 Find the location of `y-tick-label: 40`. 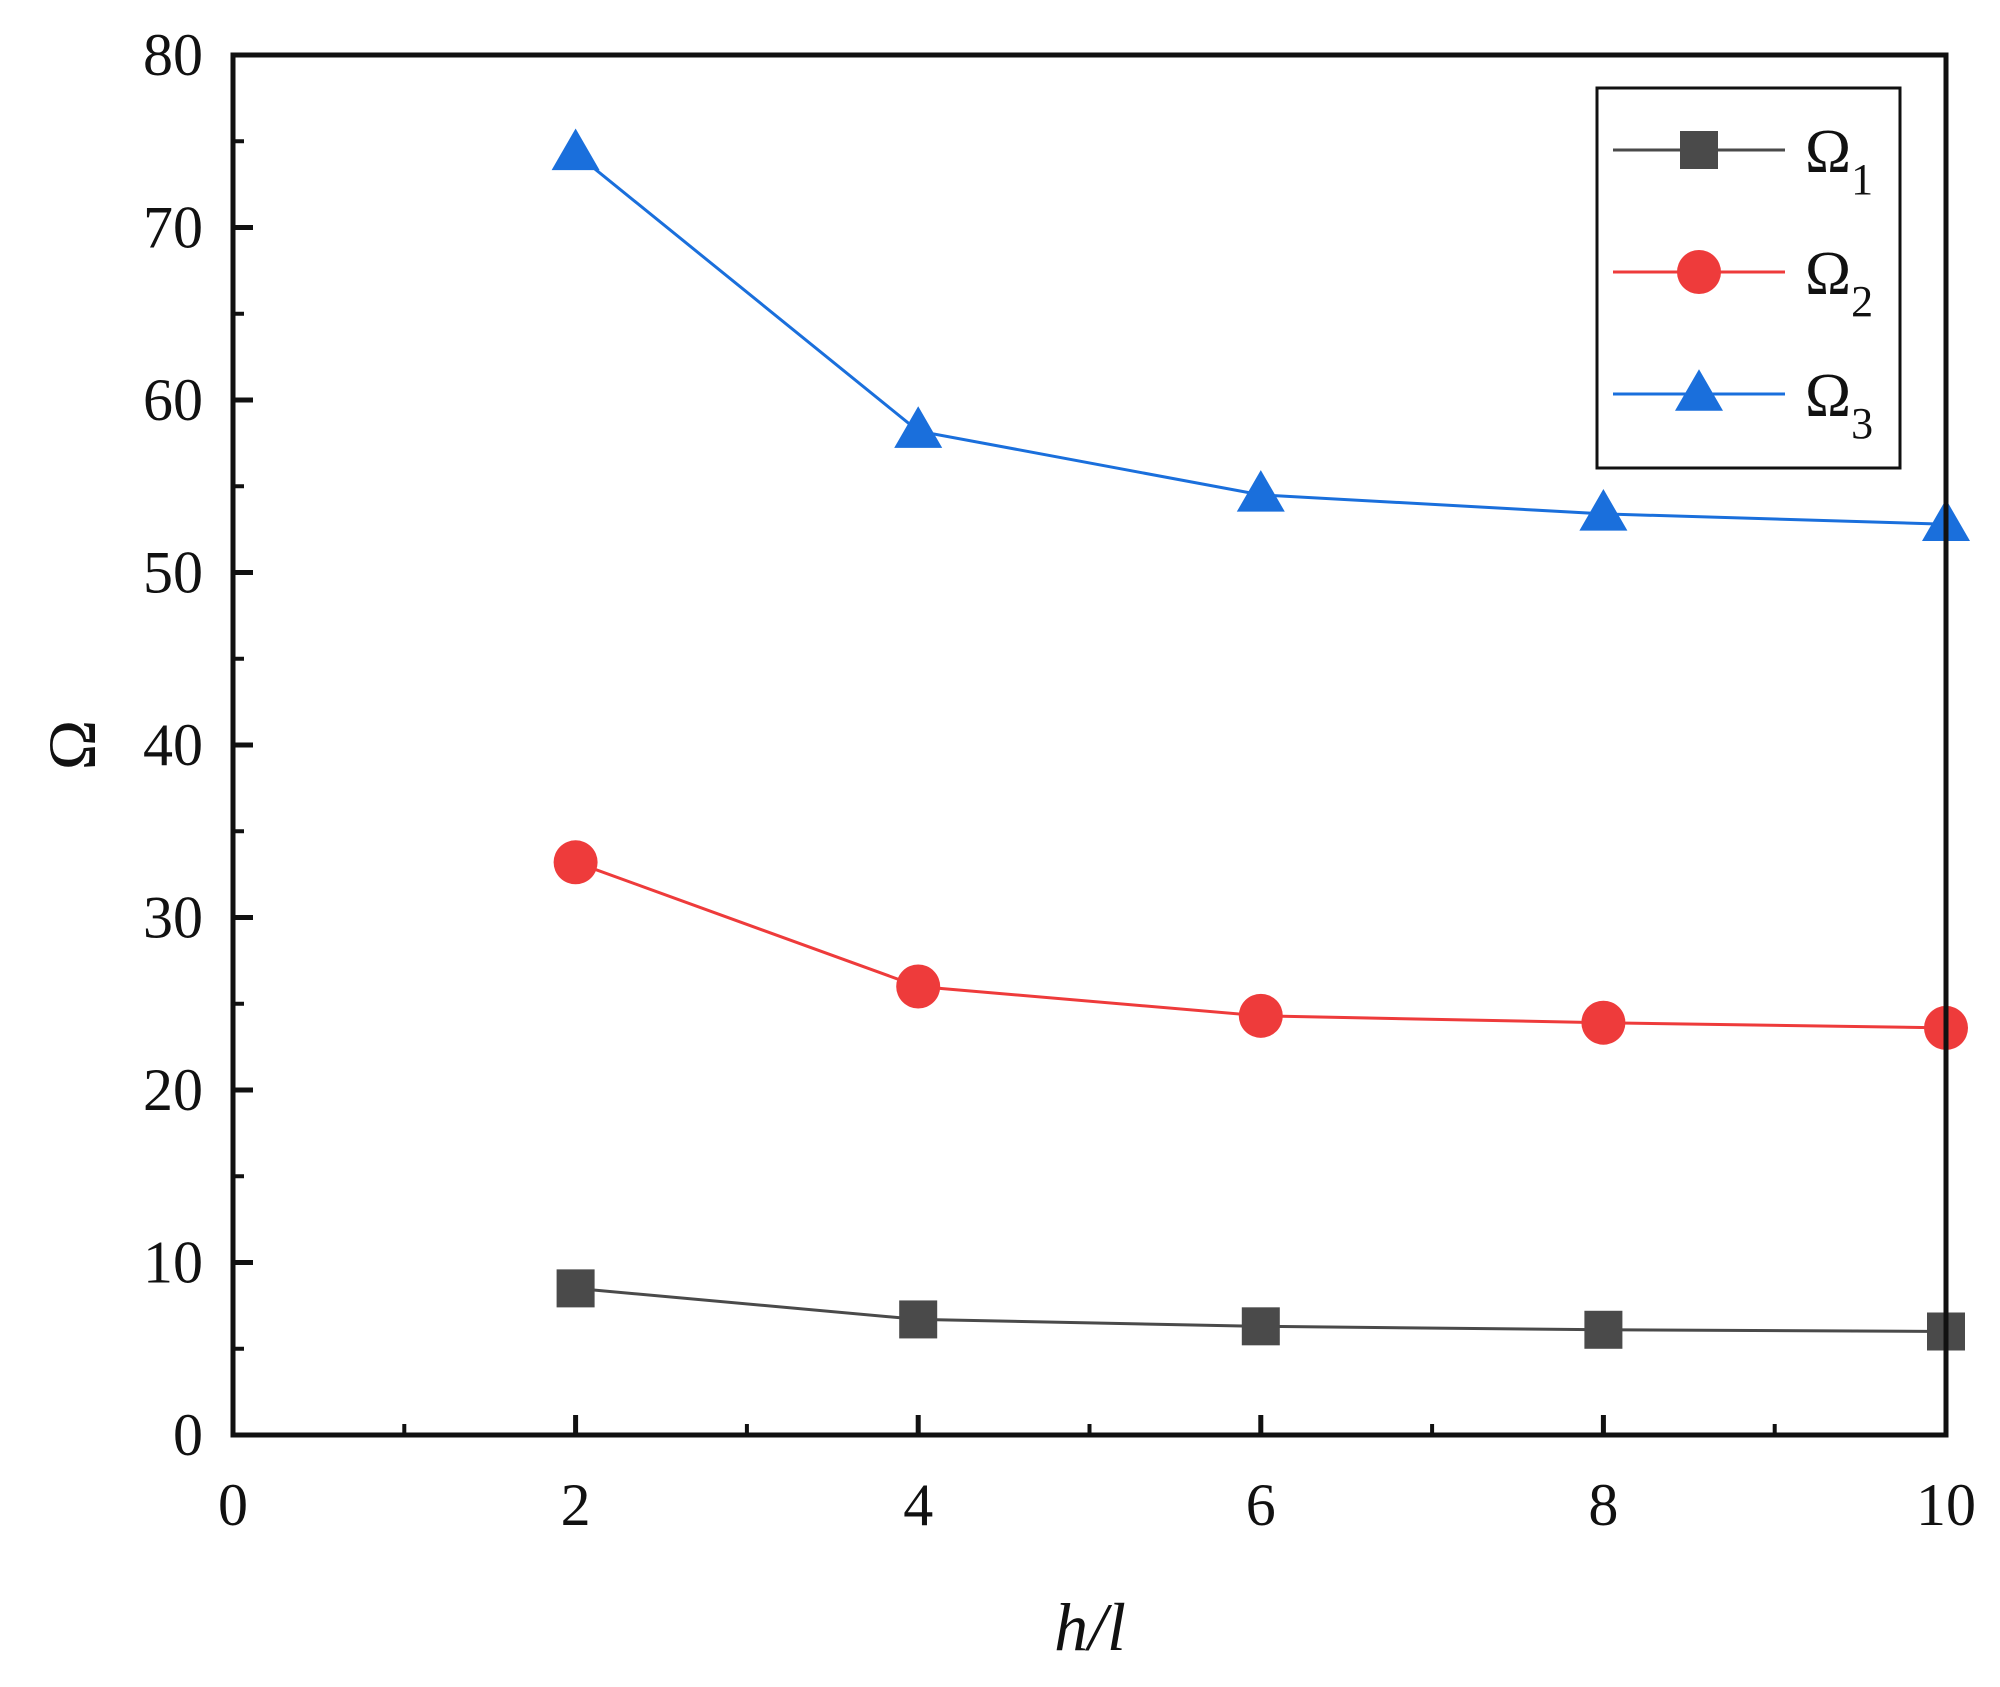

y-tick-label: 40 is located at coordinates (173, 745).